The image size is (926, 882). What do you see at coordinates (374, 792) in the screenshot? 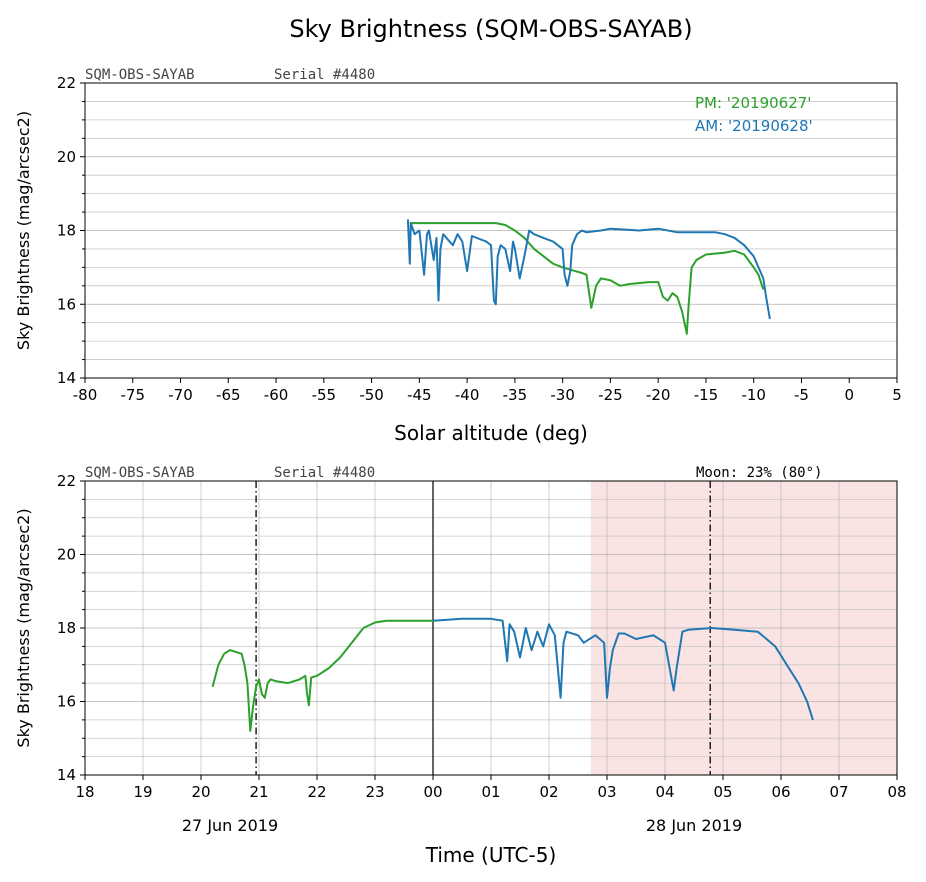
I see `x-tick-label: 23` at bounding box center [374, 792].